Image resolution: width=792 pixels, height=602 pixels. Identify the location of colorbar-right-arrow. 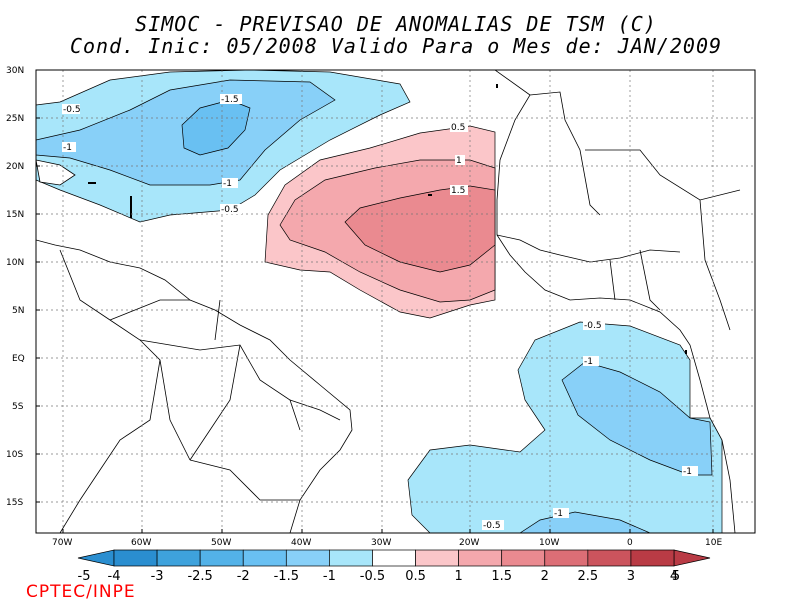
(692, 558).